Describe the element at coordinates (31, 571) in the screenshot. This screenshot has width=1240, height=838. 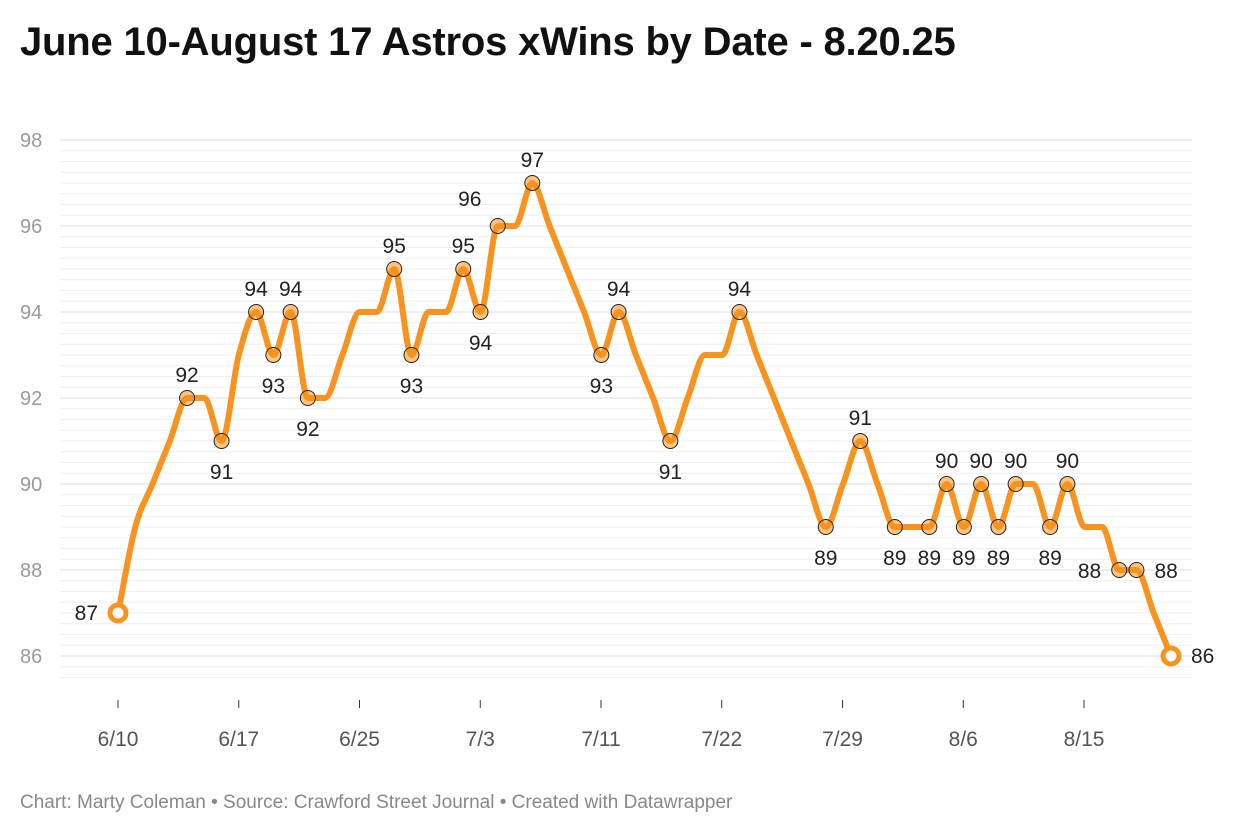
I see `y-tick-label: 88` at that location.